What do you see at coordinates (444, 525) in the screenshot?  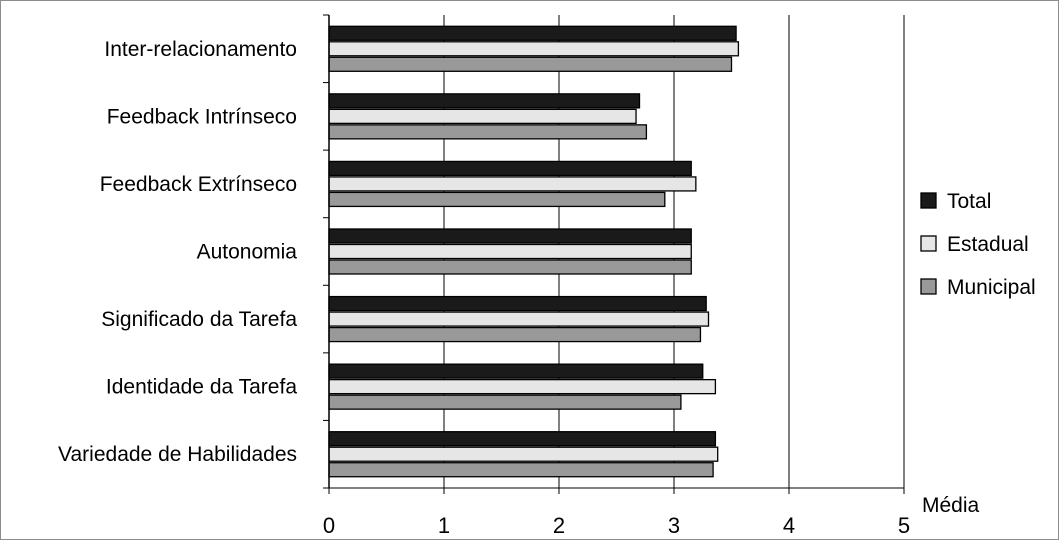 I see `x-tick-label-1: 1` at bounding box center [444, 525].